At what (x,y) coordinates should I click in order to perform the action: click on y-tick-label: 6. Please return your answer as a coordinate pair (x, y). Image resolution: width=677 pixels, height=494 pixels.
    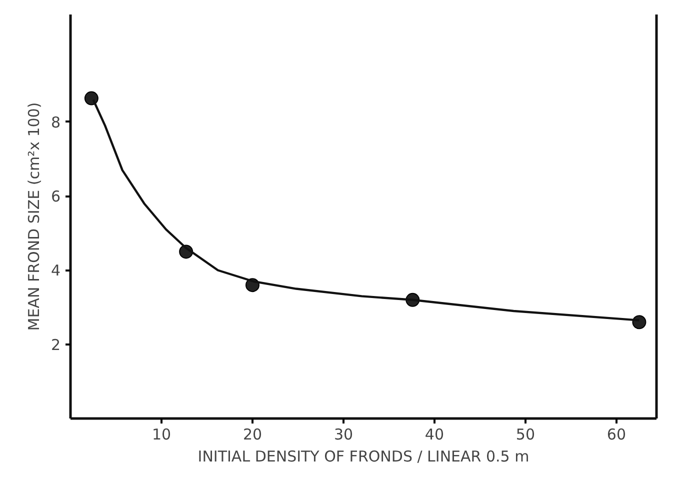
    Looking at the image, I should click on (55, 197).